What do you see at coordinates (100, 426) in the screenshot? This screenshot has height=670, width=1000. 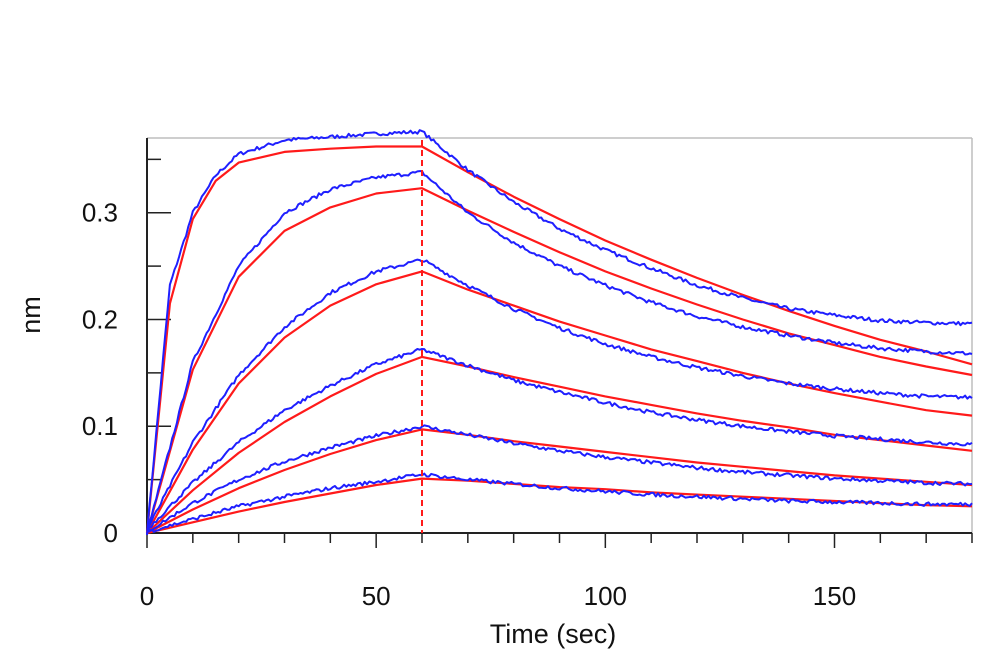 I see `y-tick-label: 0.1` at bounding box center [100, 426].